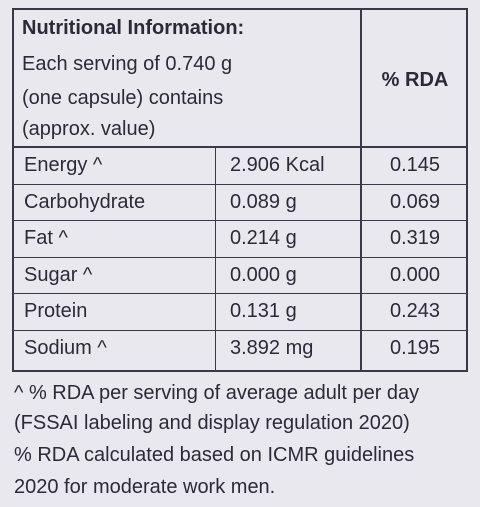 This screenshot has height=507, width=480. I want to click on table-title: Nutritional Information:, so click(133, 28).